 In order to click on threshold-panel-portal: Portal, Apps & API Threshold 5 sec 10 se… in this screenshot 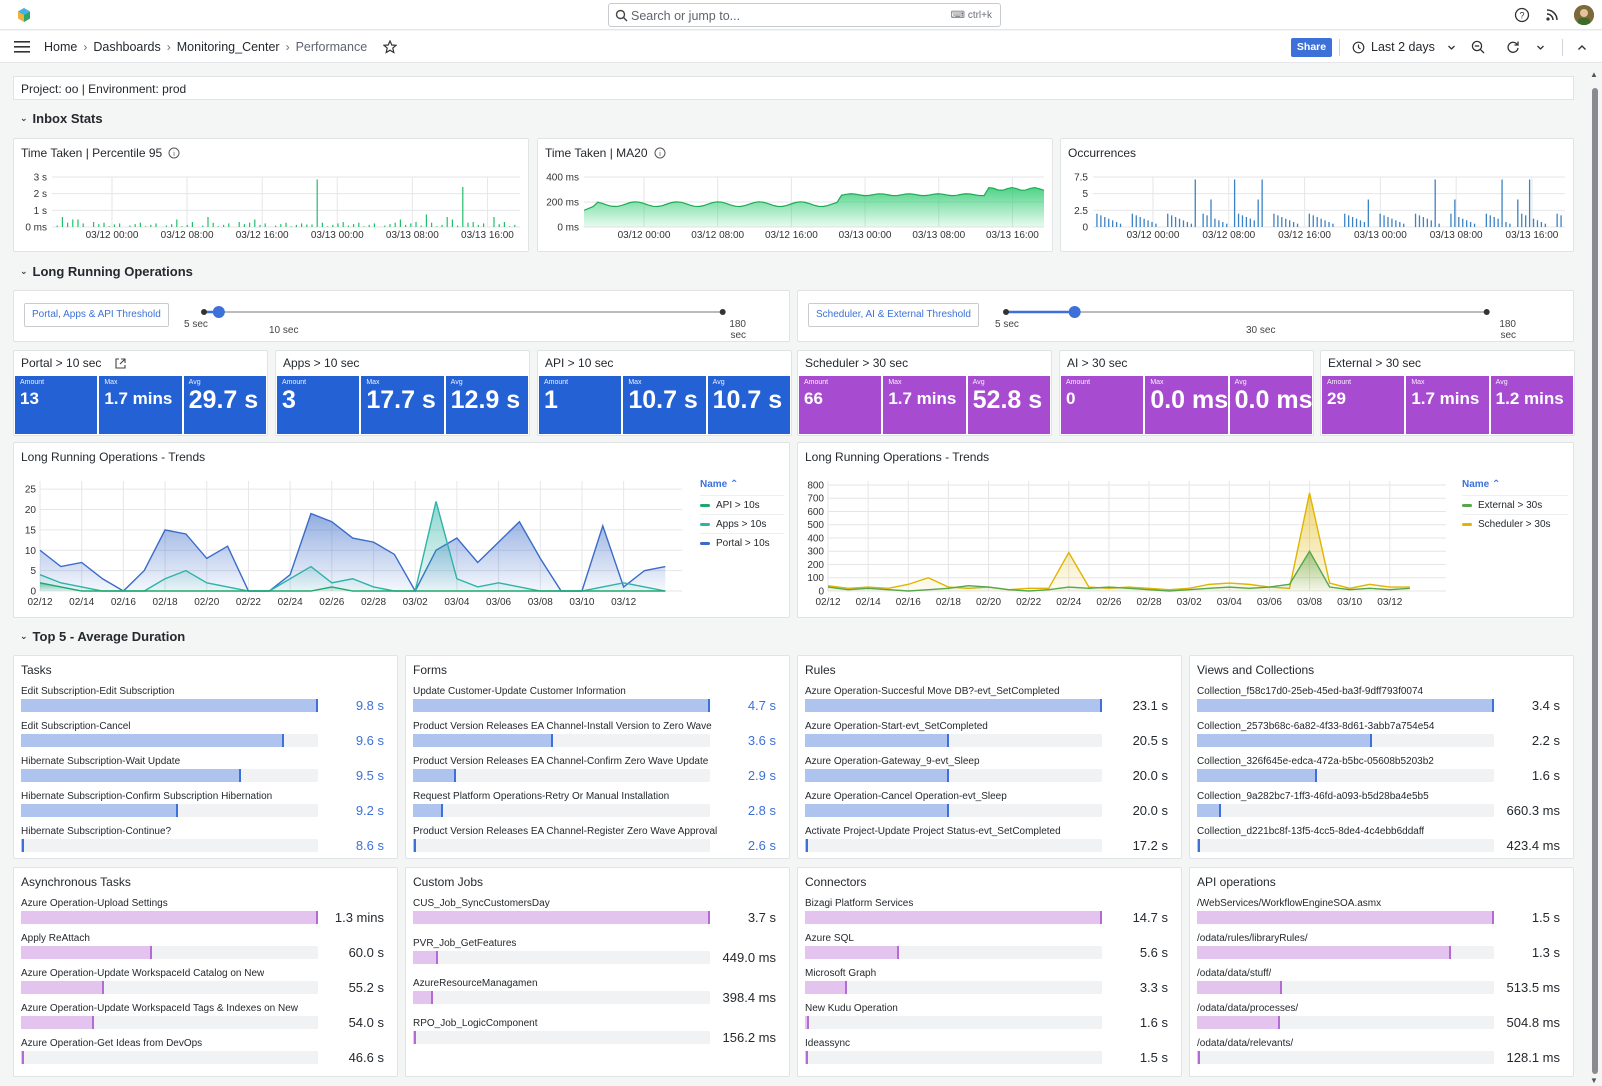, I will do `click(401, 316)`.